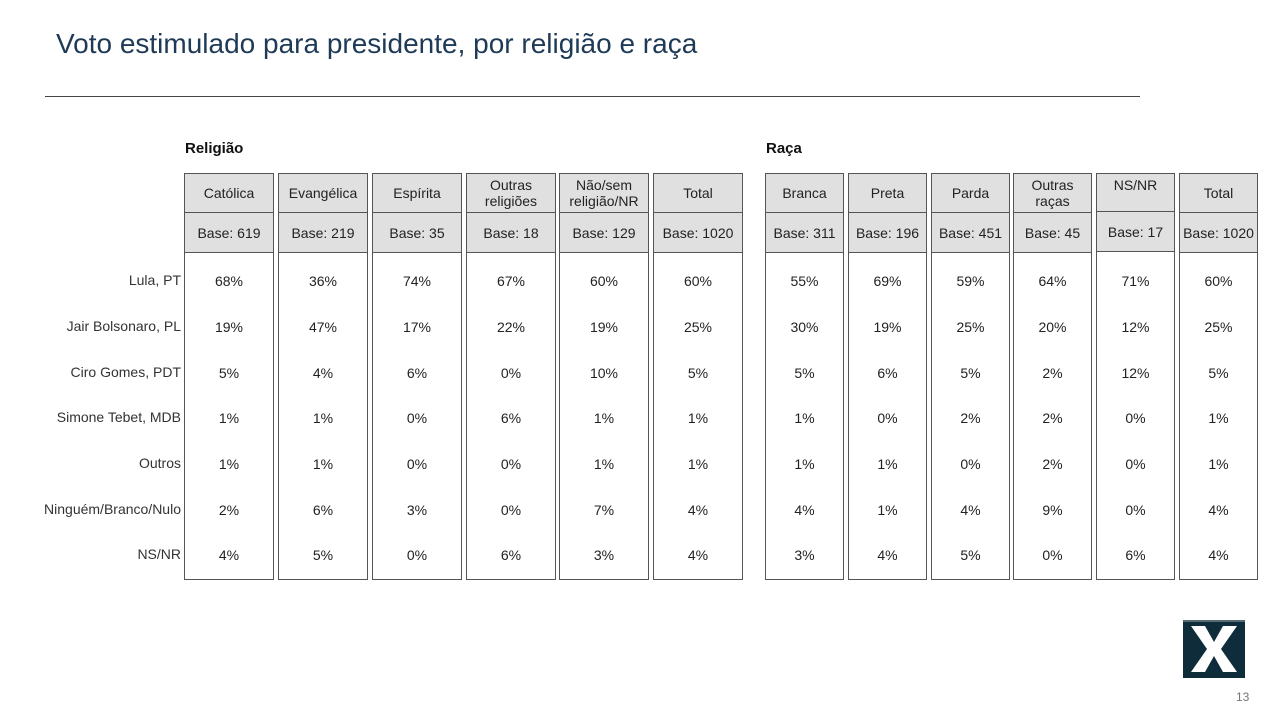 The height and width of the screenshot is (714, 1274). I want to click on table-cell: 7%, so click(604, 510).